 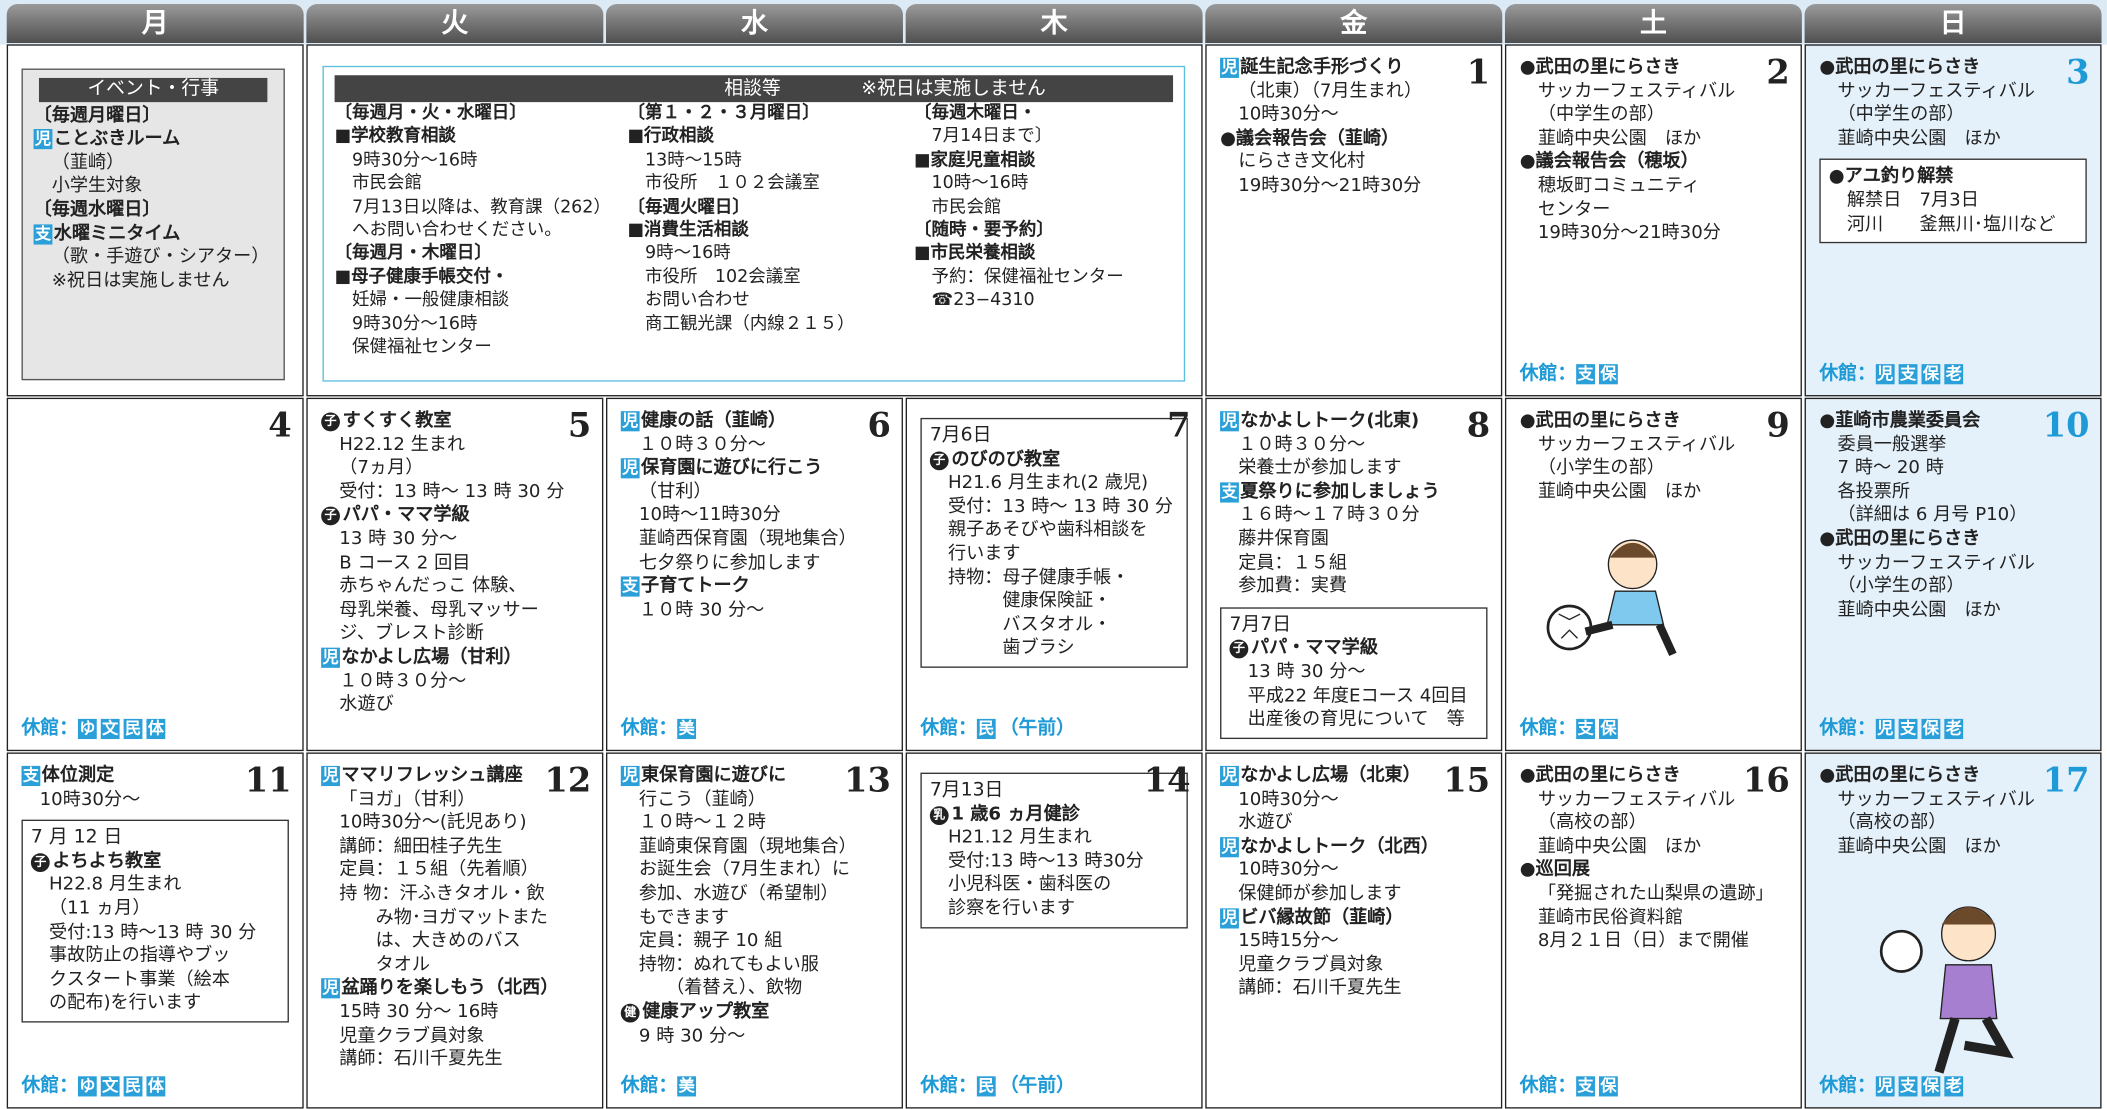 What do you see at coordinates (723, 113) in the screenshot?
I see `entry-title: 〔第１・２・３月曜日〕` at bounding box center [723, 113].